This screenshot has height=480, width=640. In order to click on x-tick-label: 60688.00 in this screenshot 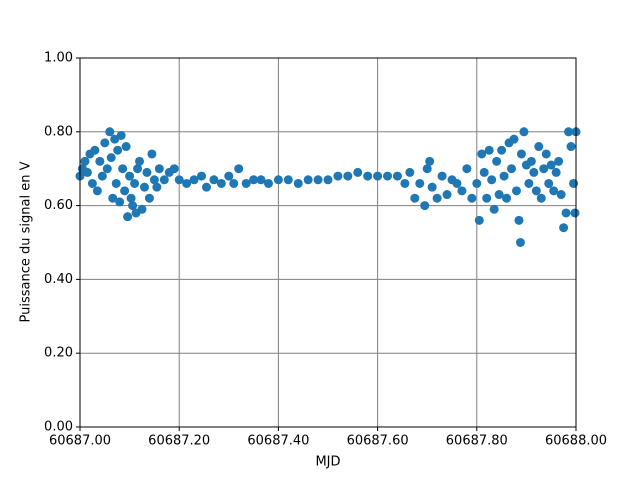, I will do `click(576, 441)`.